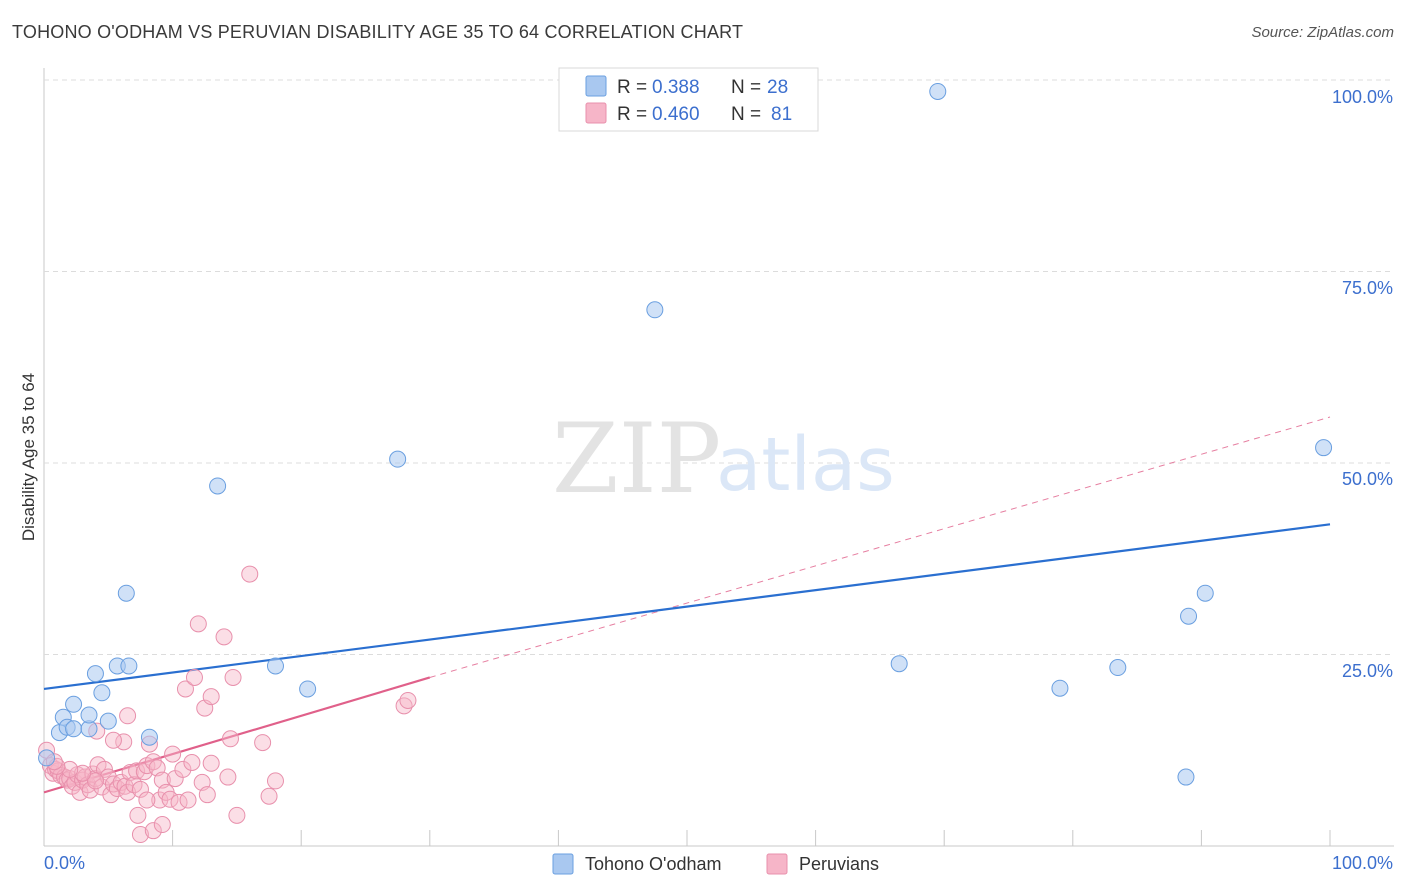  Describe the element at coordinates (632, 87) in the screenshot. I see `legend-r-label-1: R =` at that location.